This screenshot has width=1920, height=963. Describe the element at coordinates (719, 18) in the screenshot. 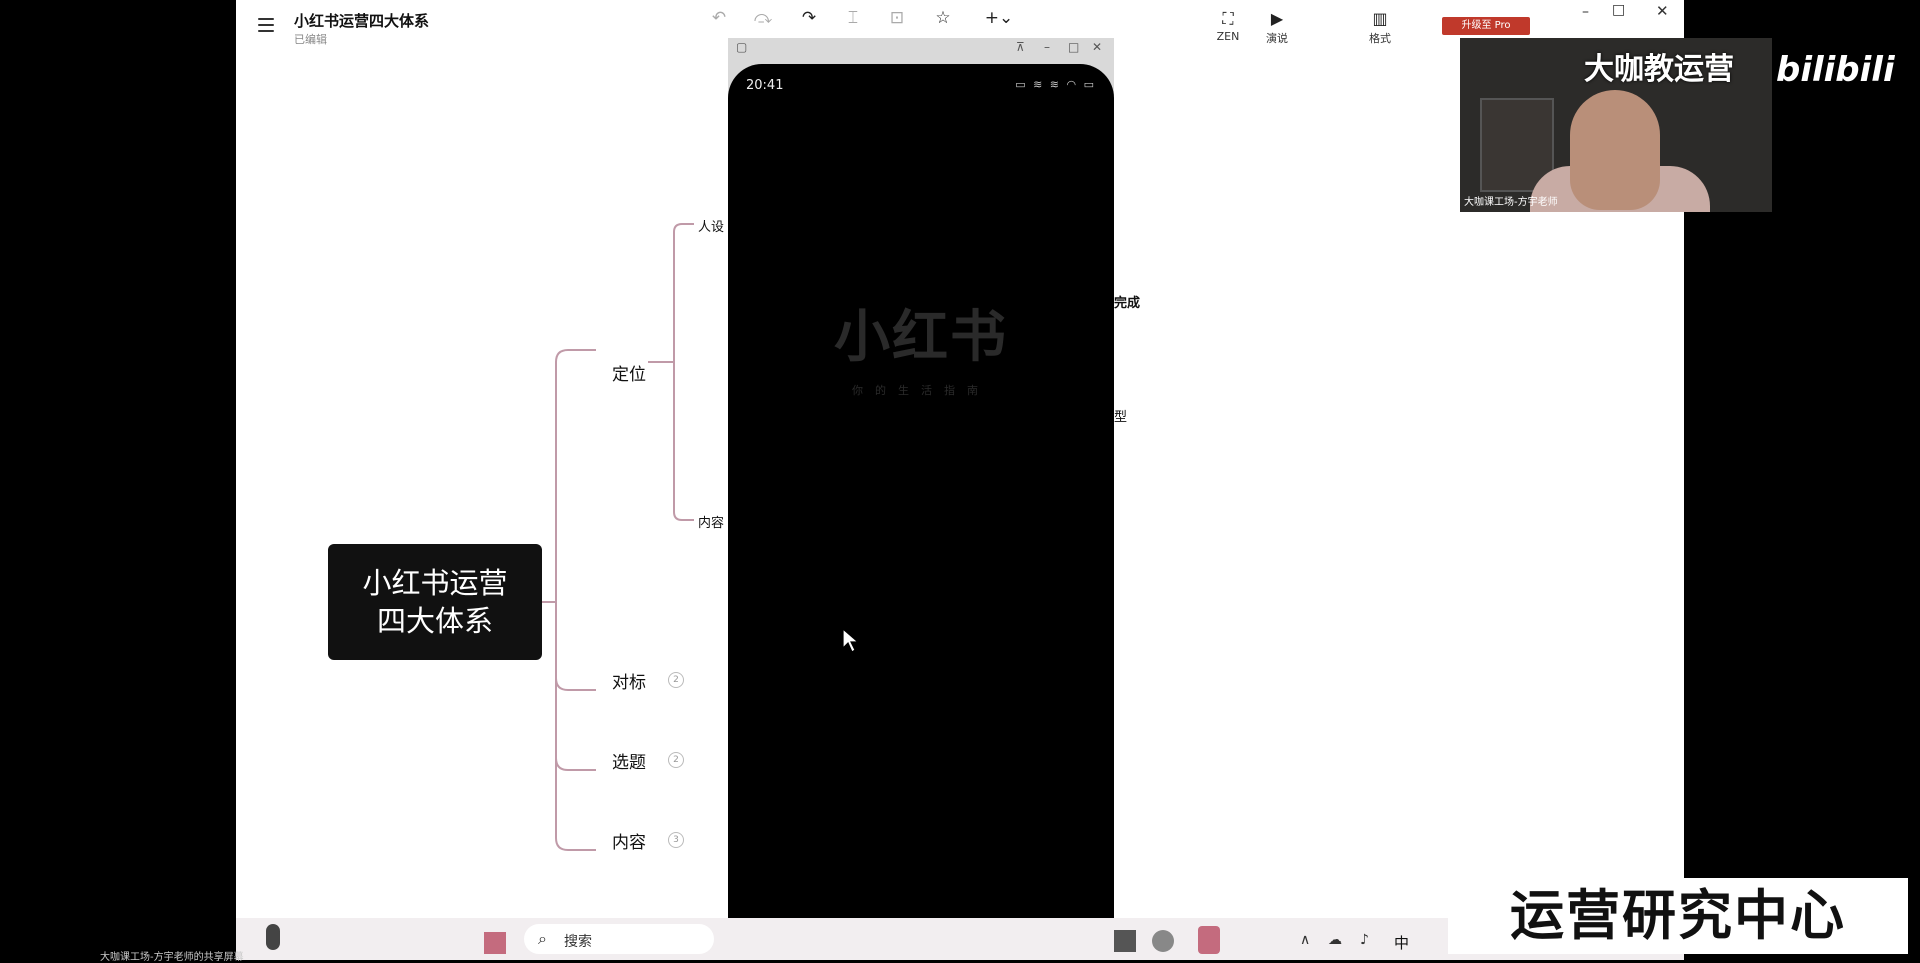

I see `undo-icon: ↶` at that location.